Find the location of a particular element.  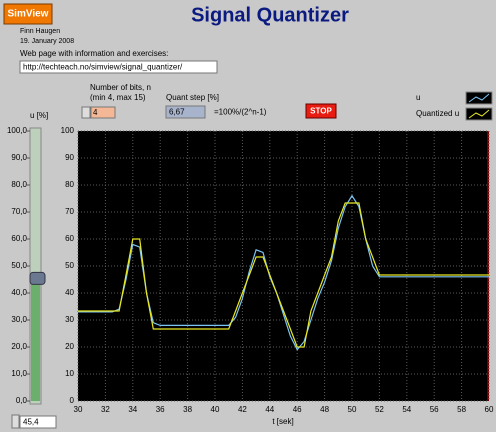

quant-box is located at coordinates (185, 112).